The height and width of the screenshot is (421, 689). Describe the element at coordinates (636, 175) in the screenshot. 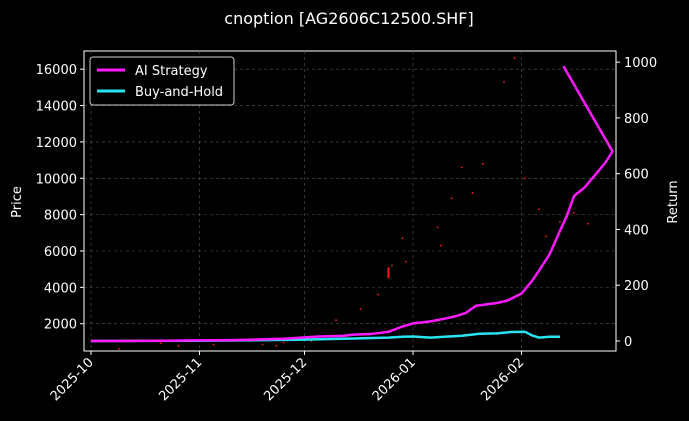

I see `y2-tick-label: 600` at that location.